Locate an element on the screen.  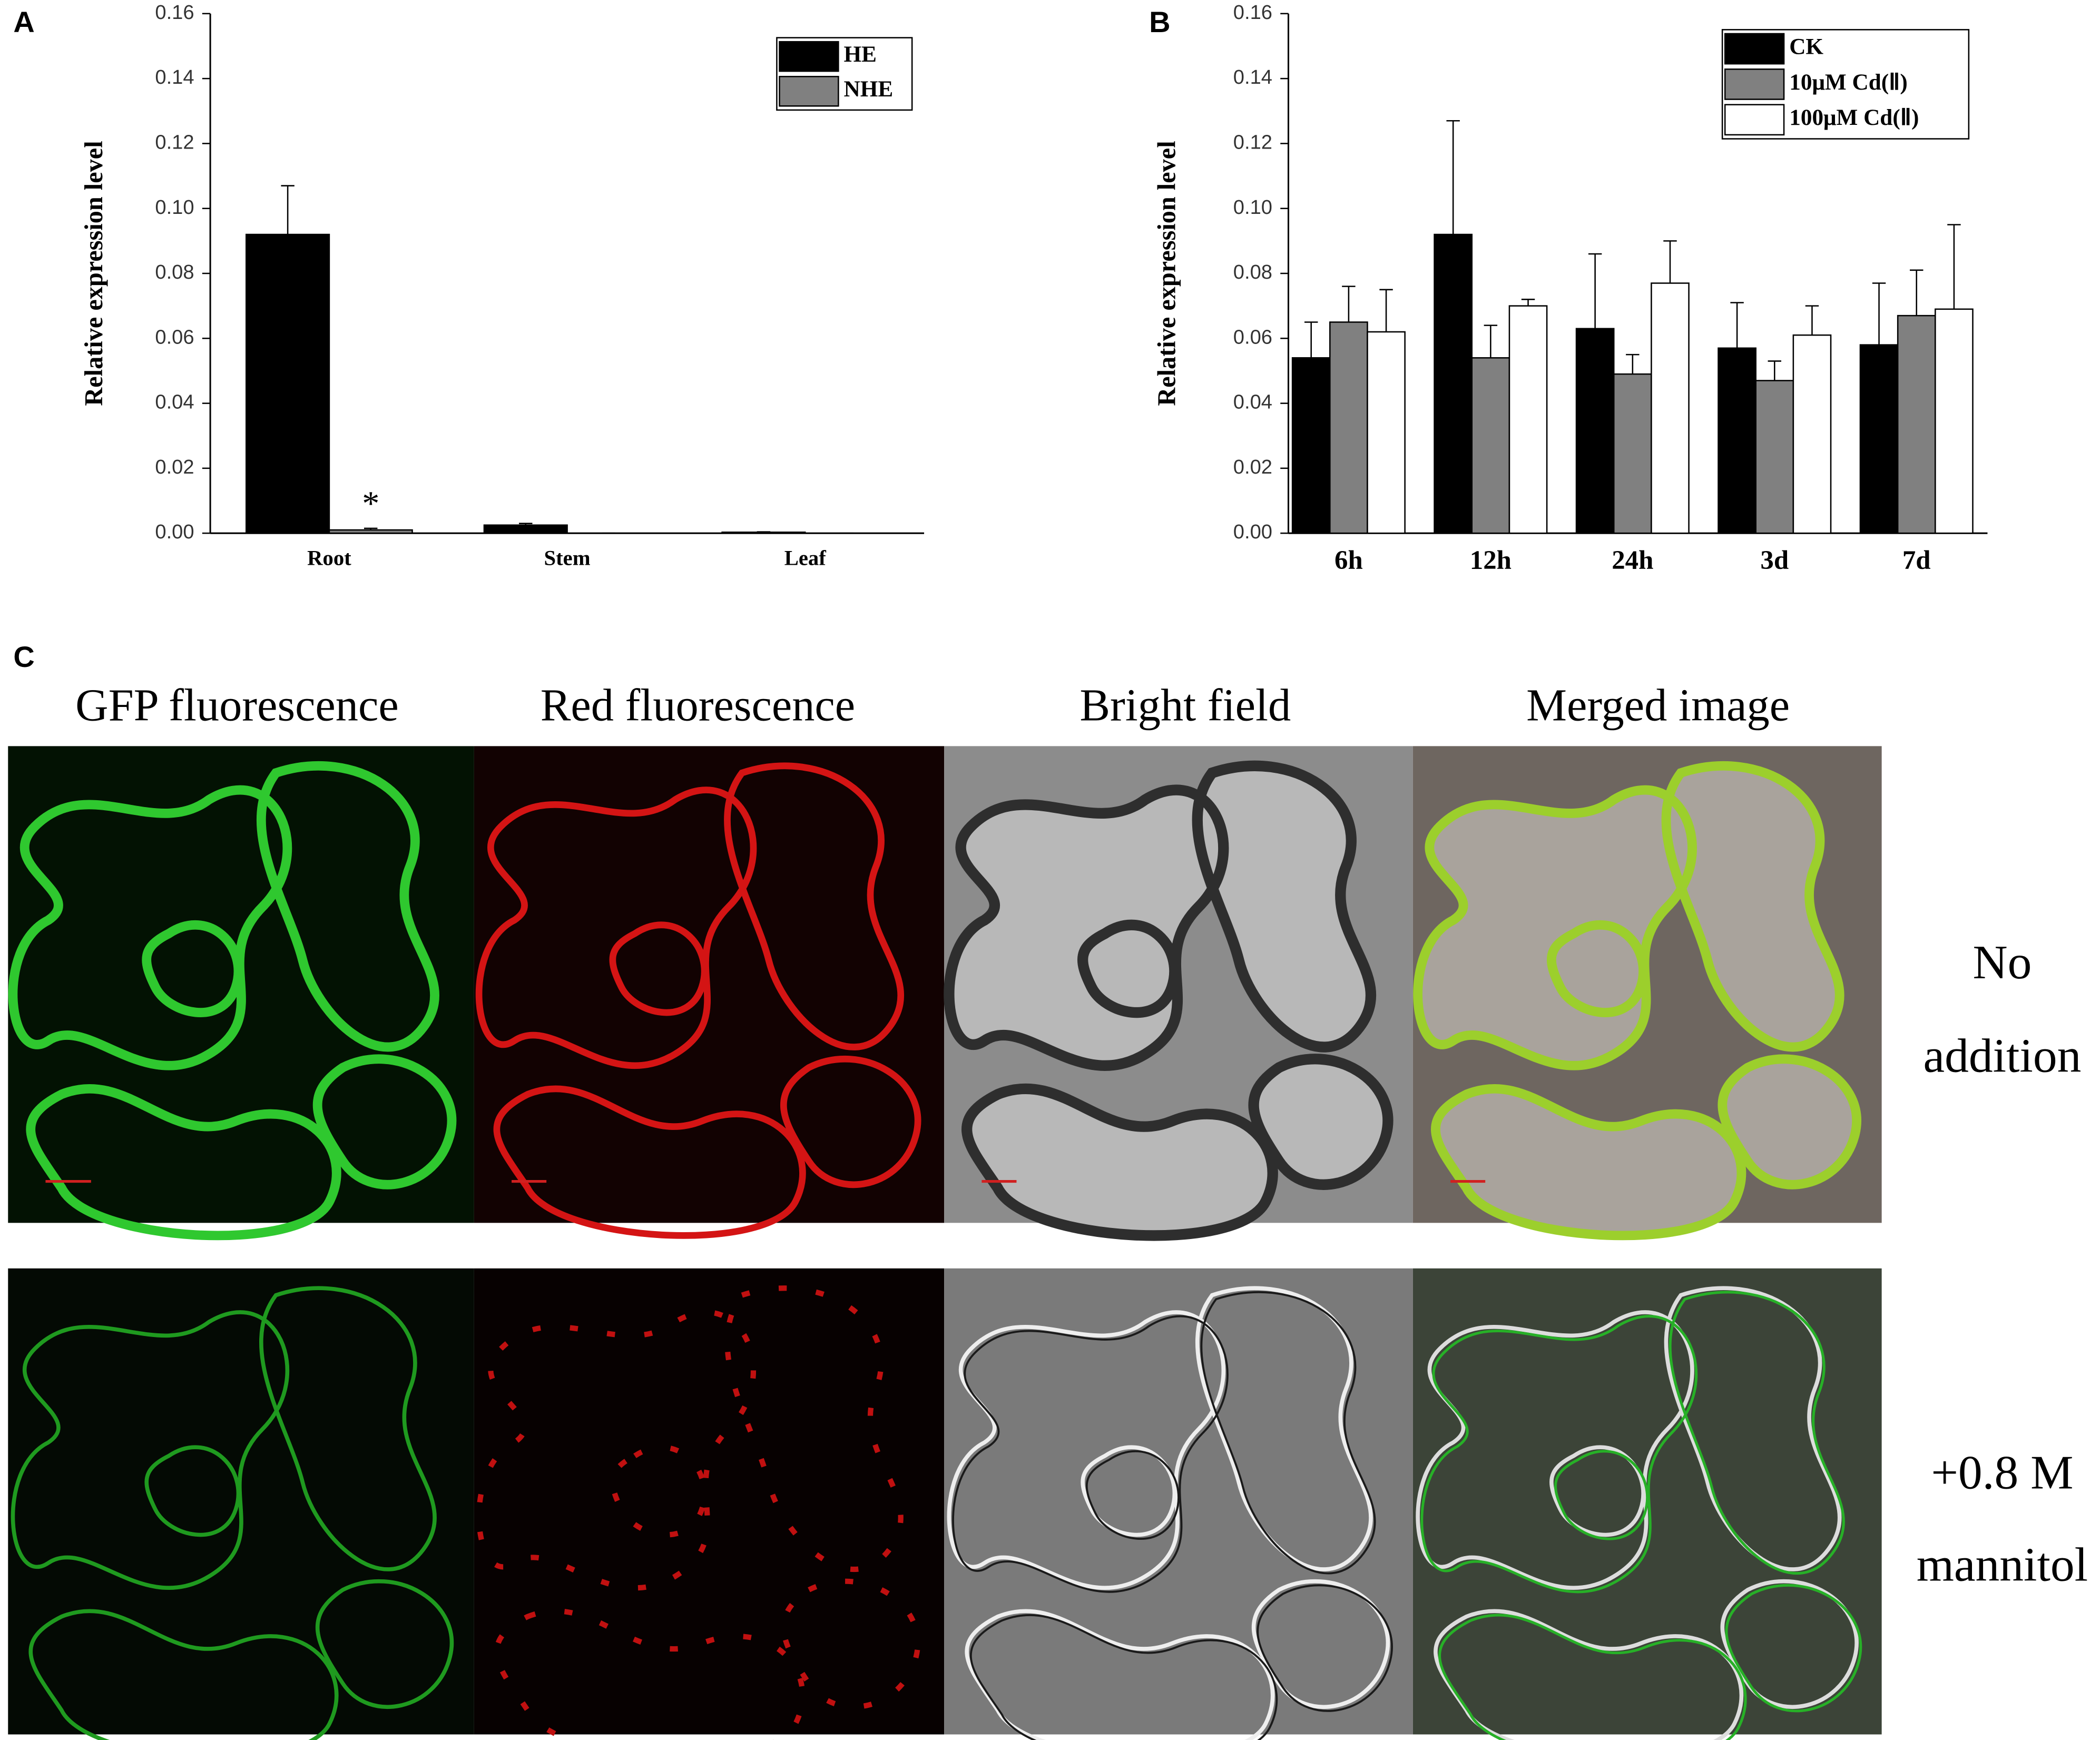
row-label: mannitol is located at coordinates (2002, 1564).